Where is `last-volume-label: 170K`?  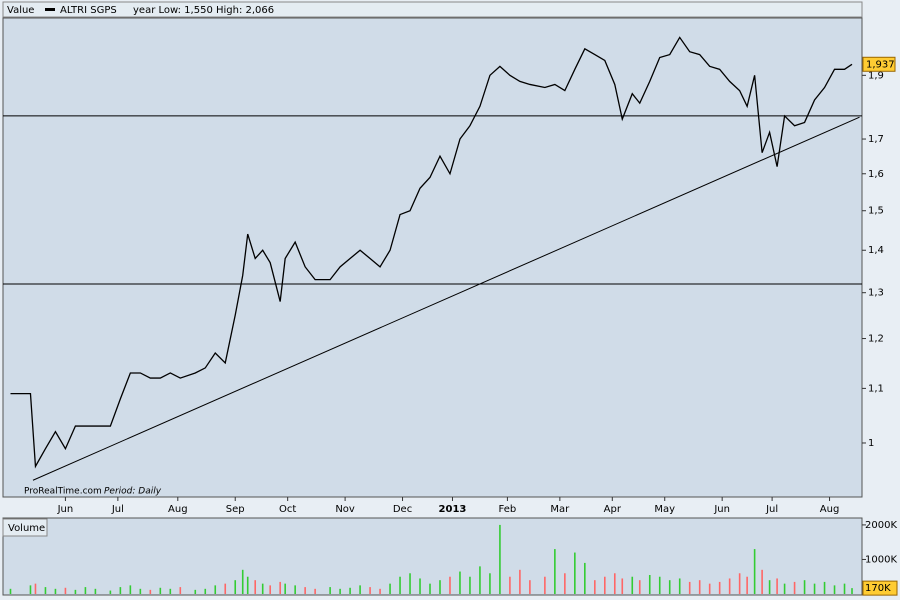
last-volume-label: 170K is located at coordinates (878, 588).